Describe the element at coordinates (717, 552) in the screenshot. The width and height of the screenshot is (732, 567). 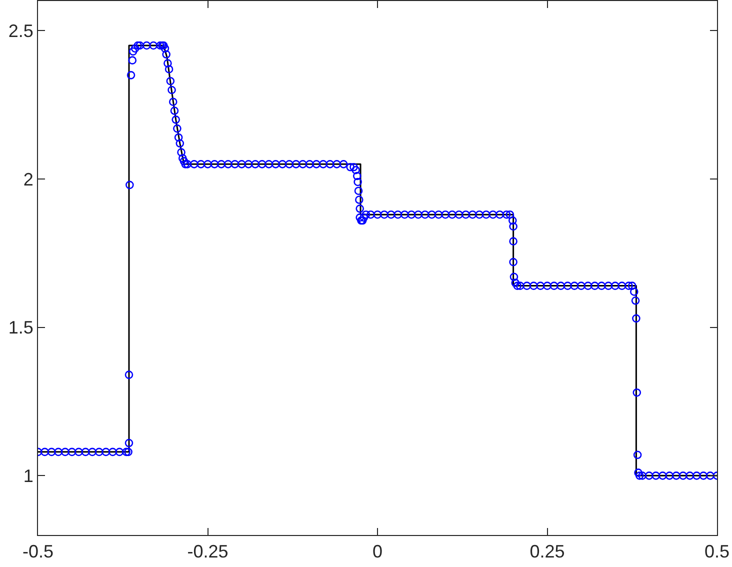
I see `x-tick-label: 0.5` at that location.